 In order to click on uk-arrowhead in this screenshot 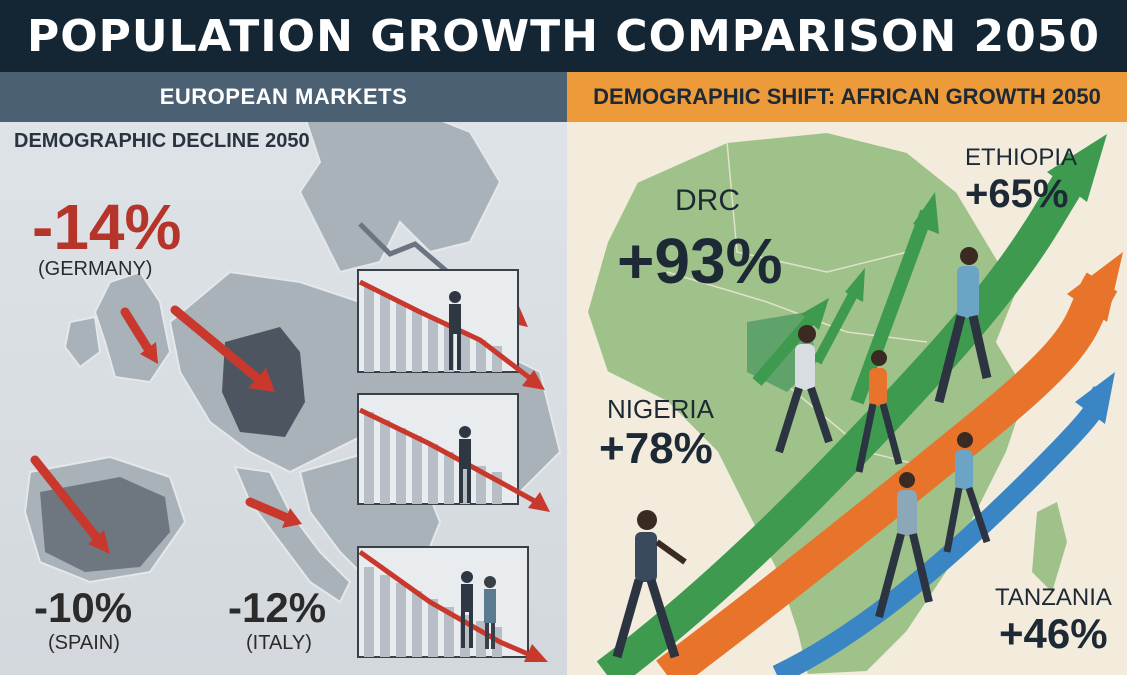, I will do `click(149, 353)`.